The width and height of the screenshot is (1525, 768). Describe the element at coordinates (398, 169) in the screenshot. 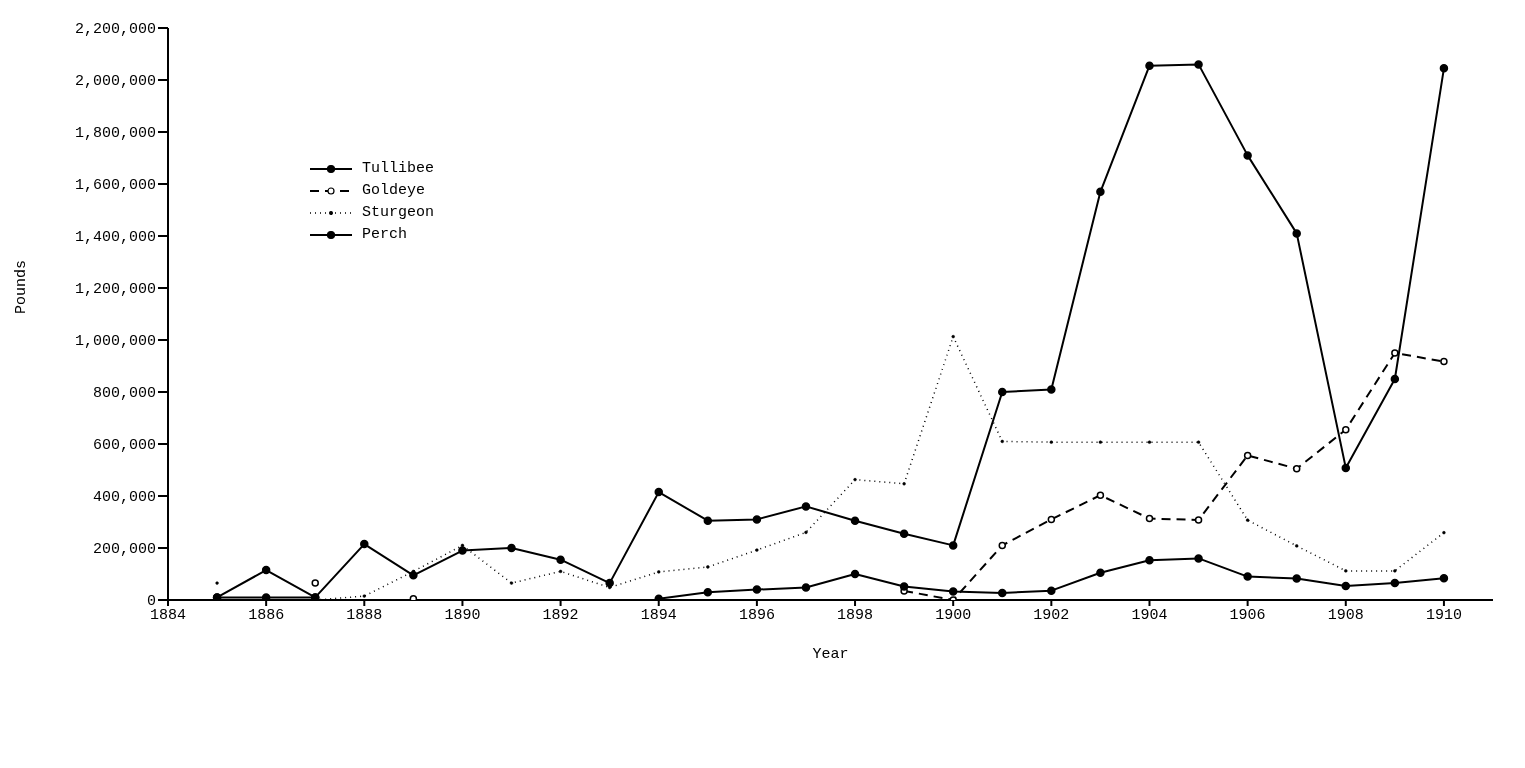

I see `legend-label: Tullibee` at that location.